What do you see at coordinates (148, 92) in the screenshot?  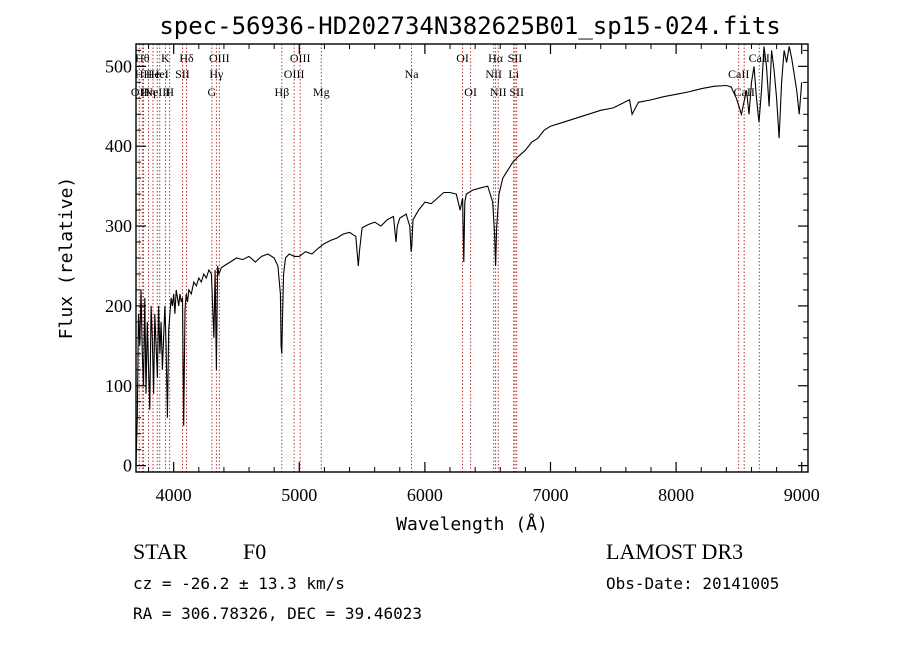 I see `spectral-line-label: Hη` at bounding box center [148, 92].